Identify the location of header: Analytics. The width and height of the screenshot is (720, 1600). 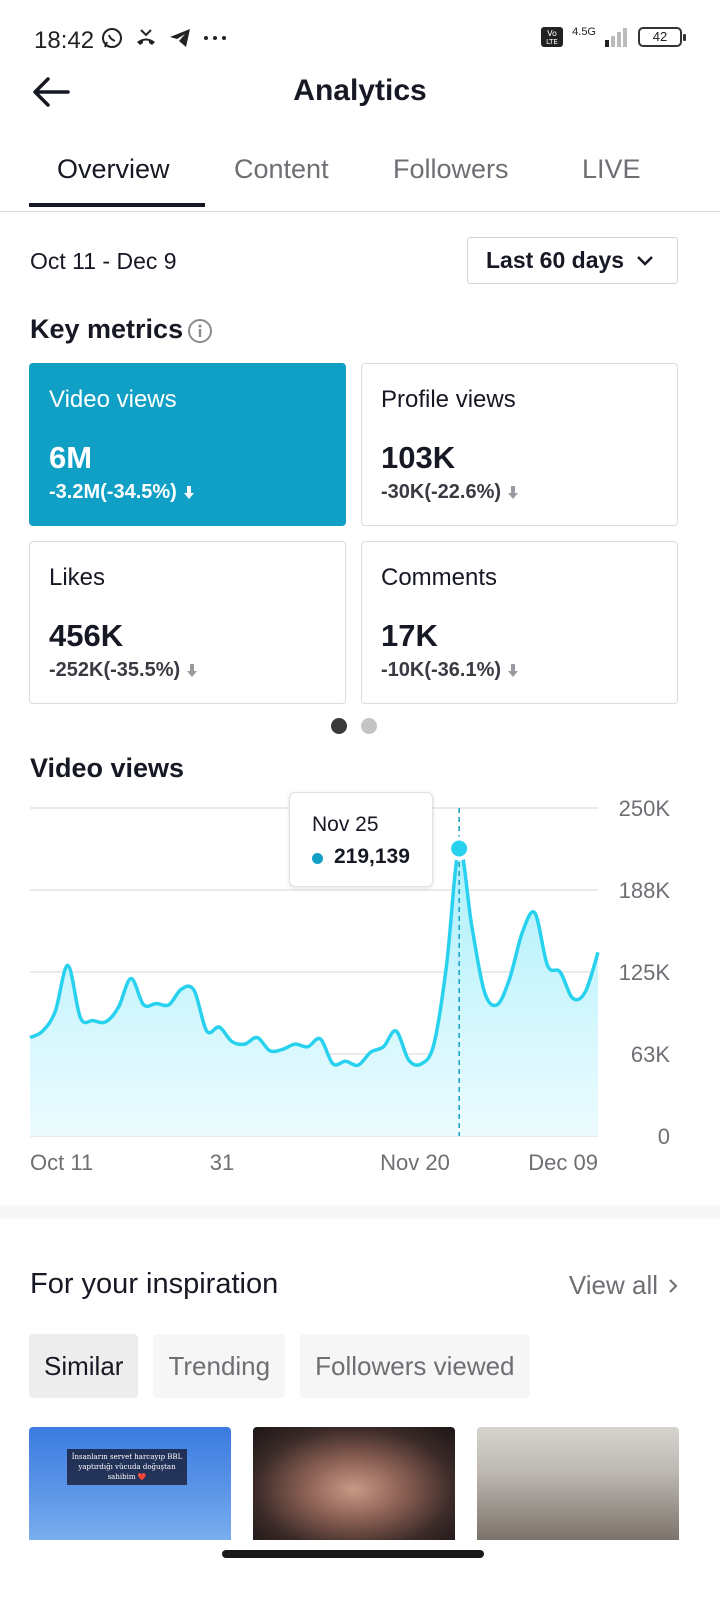
(360, 92).